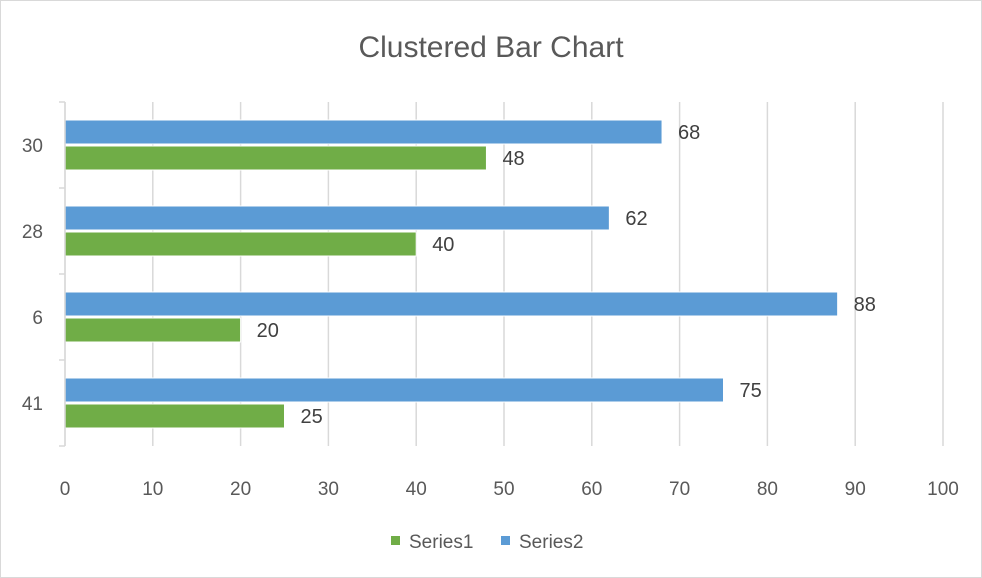 The width and height of the screenshot is (982, 578). Describe the element at coordinates (32, 146) in the screenshot. I see `category-label: 30` at that location.